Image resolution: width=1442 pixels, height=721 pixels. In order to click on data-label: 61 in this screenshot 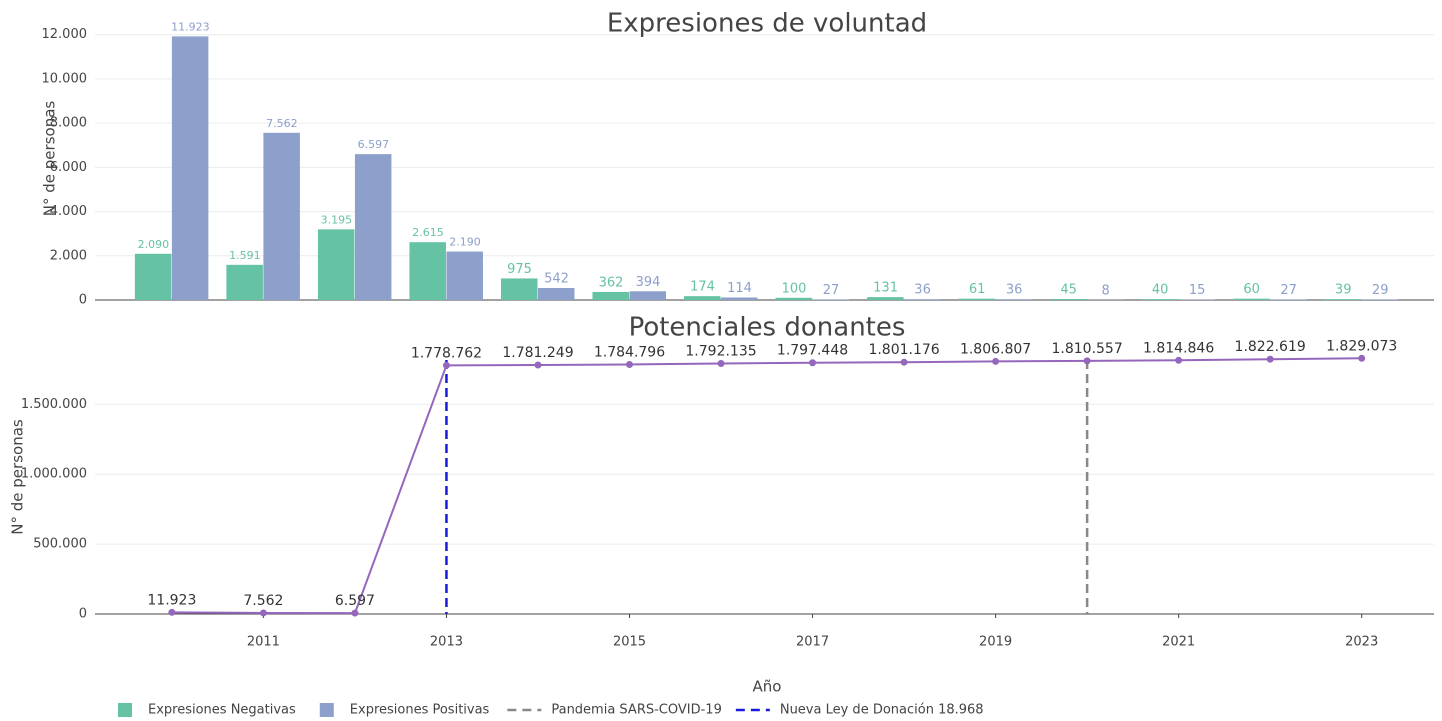, I will do `click(977, 289)`.